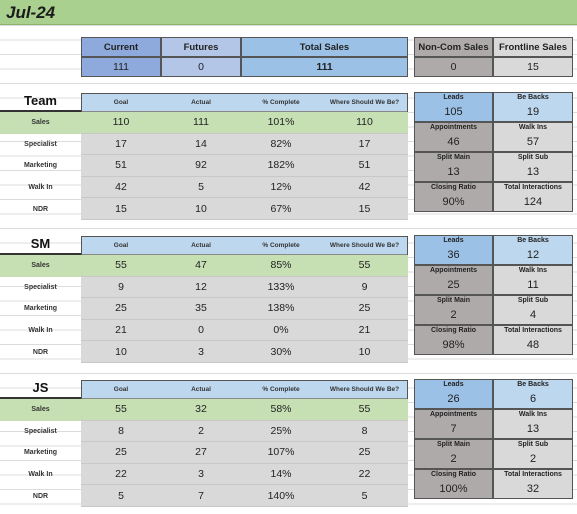 Image resolution: width=577 pixels, height=514 pixels. I want to click on stat-box-interactions, so click(533, 484).